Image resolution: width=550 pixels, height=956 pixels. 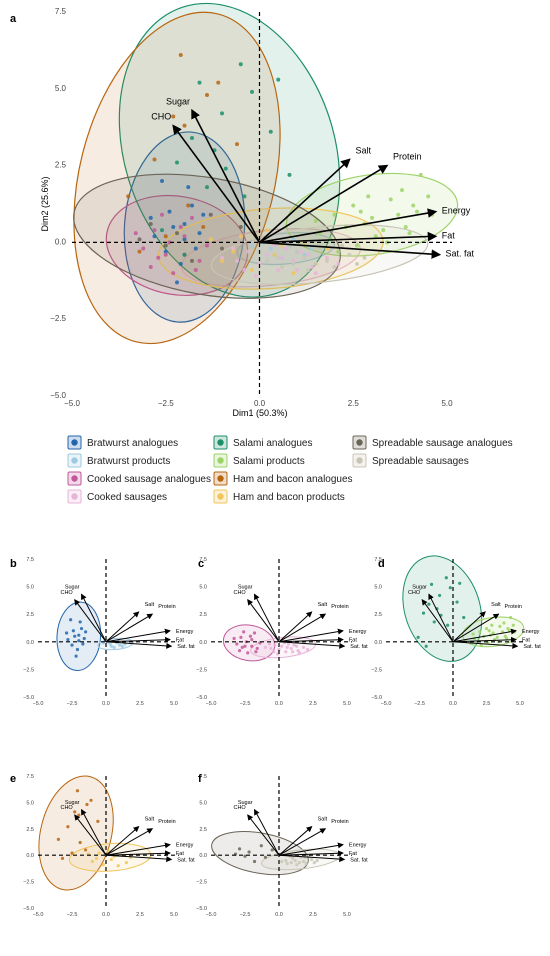 What do you see at coordinates (420, 461) in the screenshot?
I see `legend-label: Spreadable sausages` at bounding box center [420, 461].